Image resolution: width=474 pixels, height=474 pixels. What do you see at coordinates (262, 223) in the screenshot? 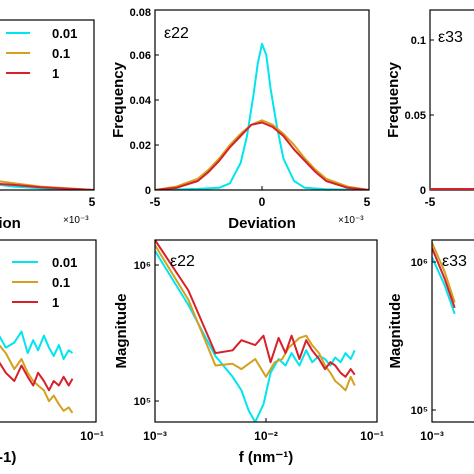
I see `x-axis-label: Deviation` at bounding box center [262, 223].